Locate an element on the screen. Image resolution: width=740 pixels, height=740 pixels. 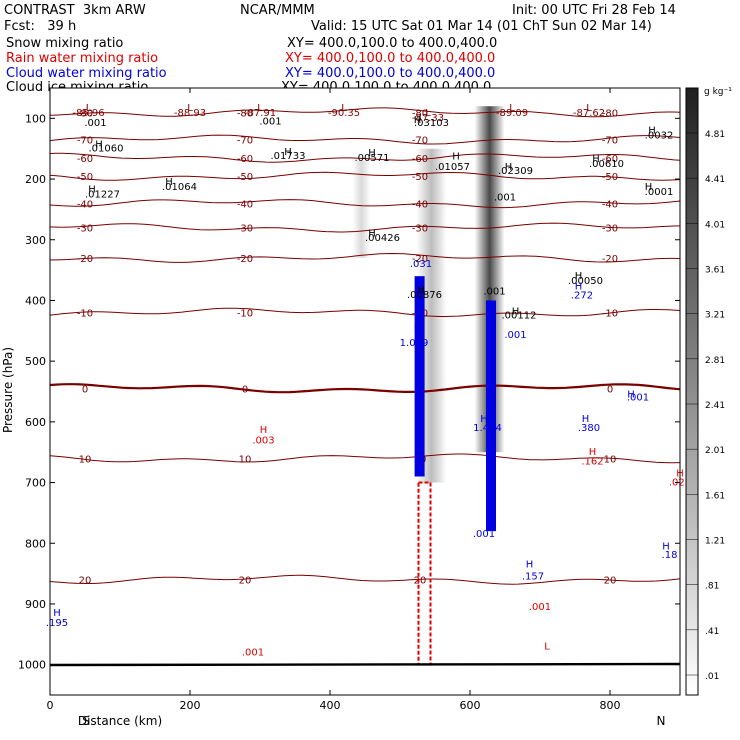
cloud-water-column is located at coordinates (419, 376).